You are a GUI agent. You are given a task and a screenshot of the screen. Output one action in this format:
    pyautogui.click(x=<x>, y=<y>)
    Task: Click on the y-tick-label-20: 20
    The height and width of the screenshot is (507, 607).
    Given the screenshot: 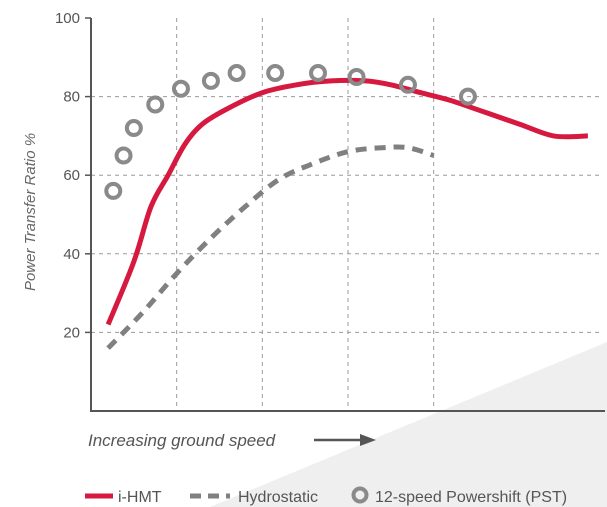 What is the action you would take?
    pyautogui.click(x=71, y=332)
    